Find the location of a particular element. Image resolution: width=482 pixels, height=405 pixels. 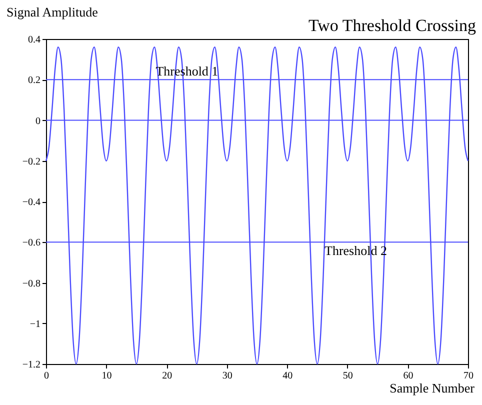

x-tick-label: 0 is located at coordinates (46, 376).